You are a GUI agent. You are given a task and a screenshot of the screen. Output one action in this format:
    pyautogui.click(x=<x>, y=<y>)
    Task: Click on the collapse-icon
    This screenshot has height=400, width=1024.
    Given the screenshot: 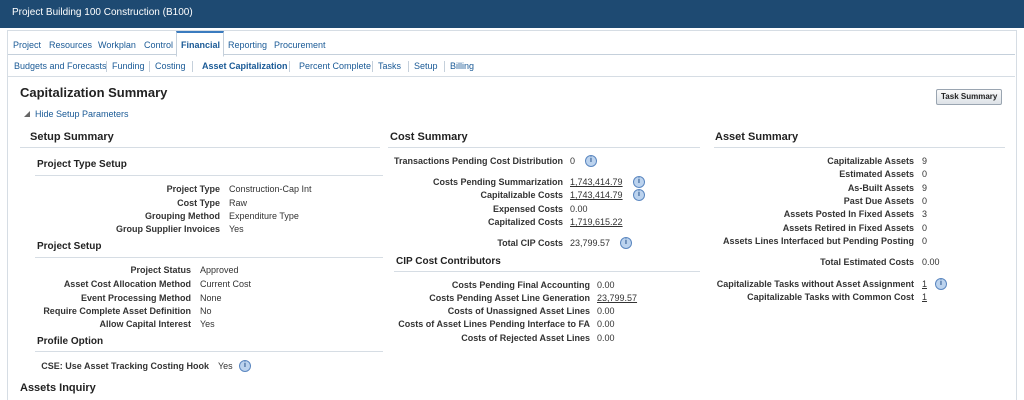 What is the action you would take?
    pyautogui.click(x=27, y=114)
    